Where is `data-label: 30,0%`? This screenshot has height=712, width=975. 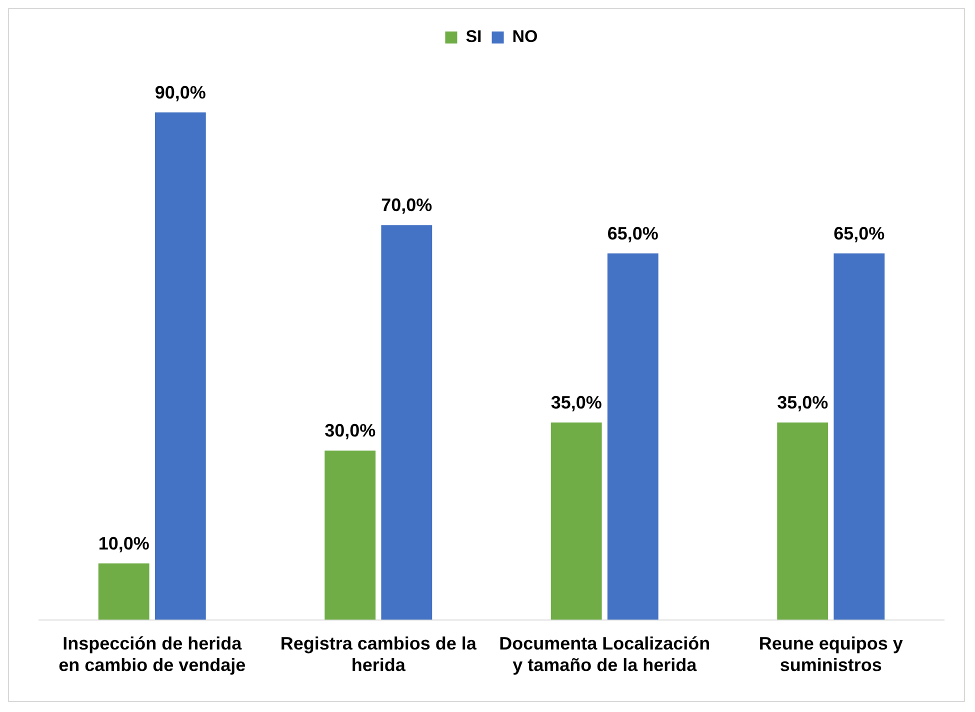 data-label: 30,0% is located at coordinates (350, 430).